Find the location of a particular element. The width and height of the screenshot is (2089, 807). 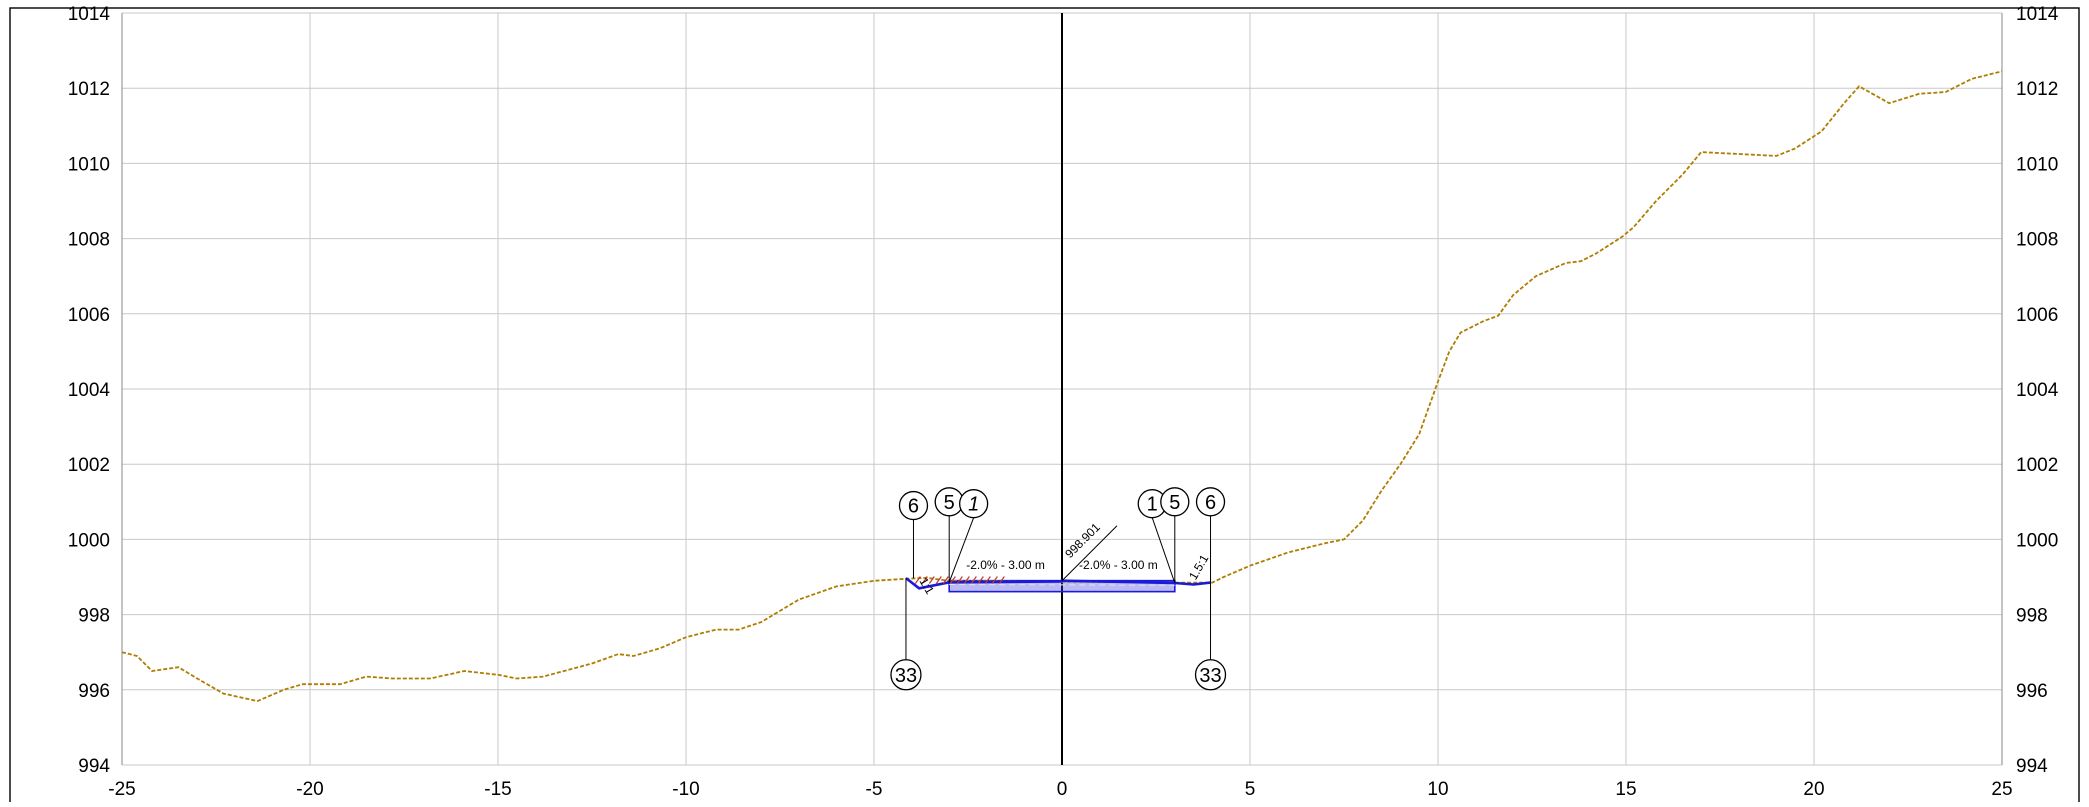

slope-ratio-label: 1.5:1 is located at coordinates (1199, 567).